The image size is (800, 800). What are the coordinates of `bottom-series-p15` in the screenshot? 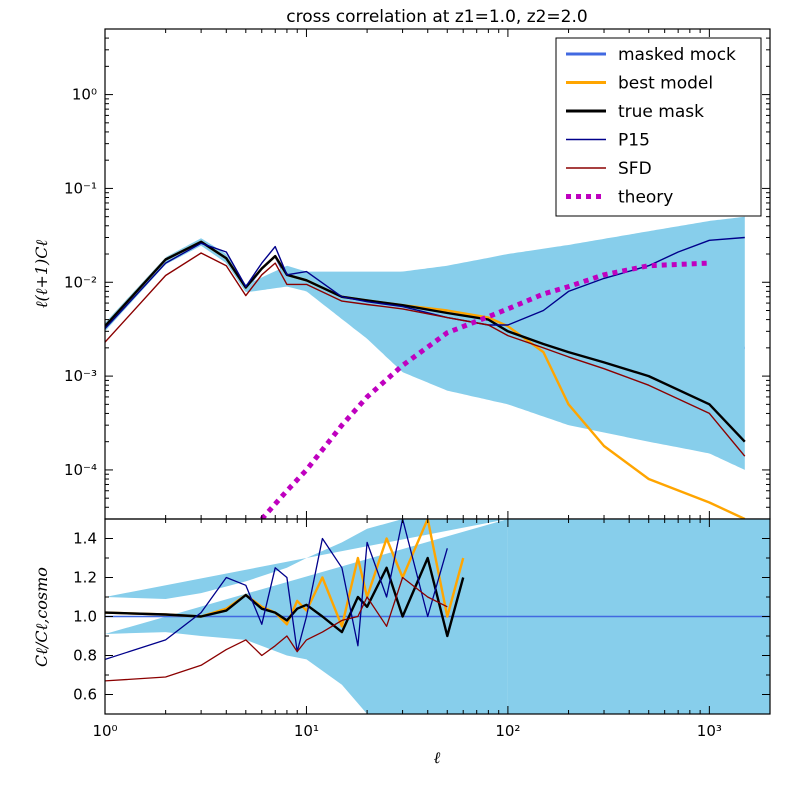 It's located at (276, 590).